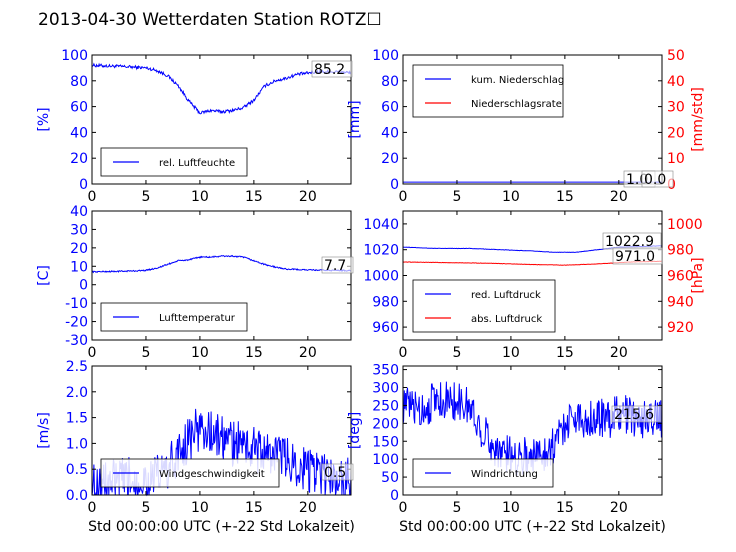 This screenshot has width=736, height=552. I want to click on y-tick-label: 2.0, so click(77, 393).